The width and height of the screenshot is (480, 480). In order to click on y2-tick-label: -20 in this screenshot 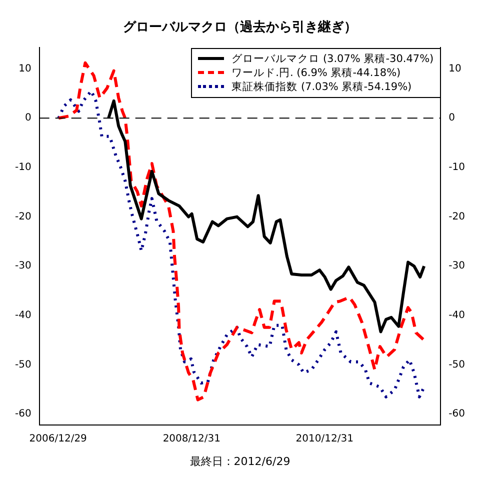, I will do `click(457, 216)`.